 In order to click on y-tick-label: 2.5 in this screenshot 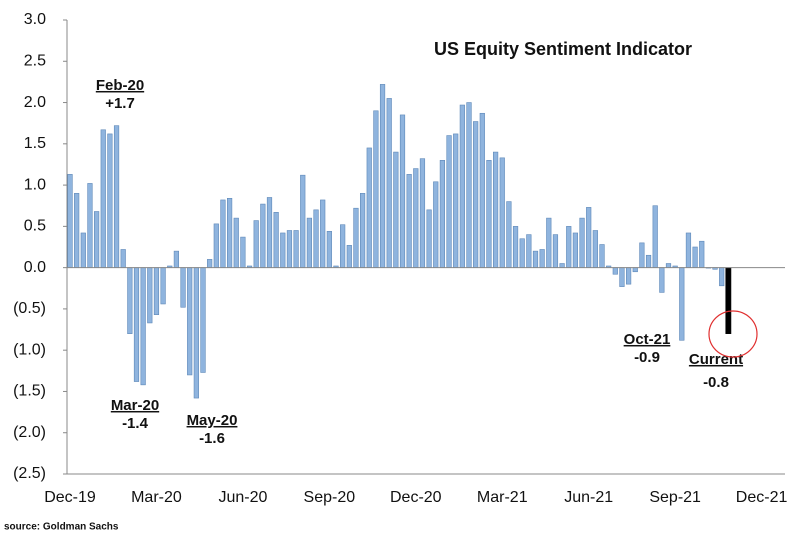, I will do `click(35, 60)`.